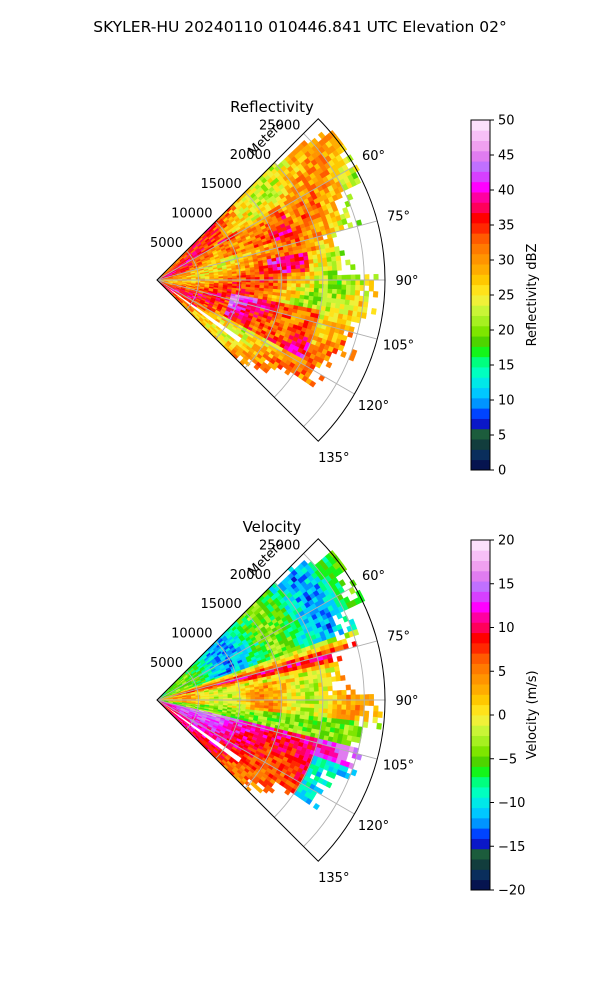  I want to click on azimuth-tick-label: 120°, so click(373, 406).